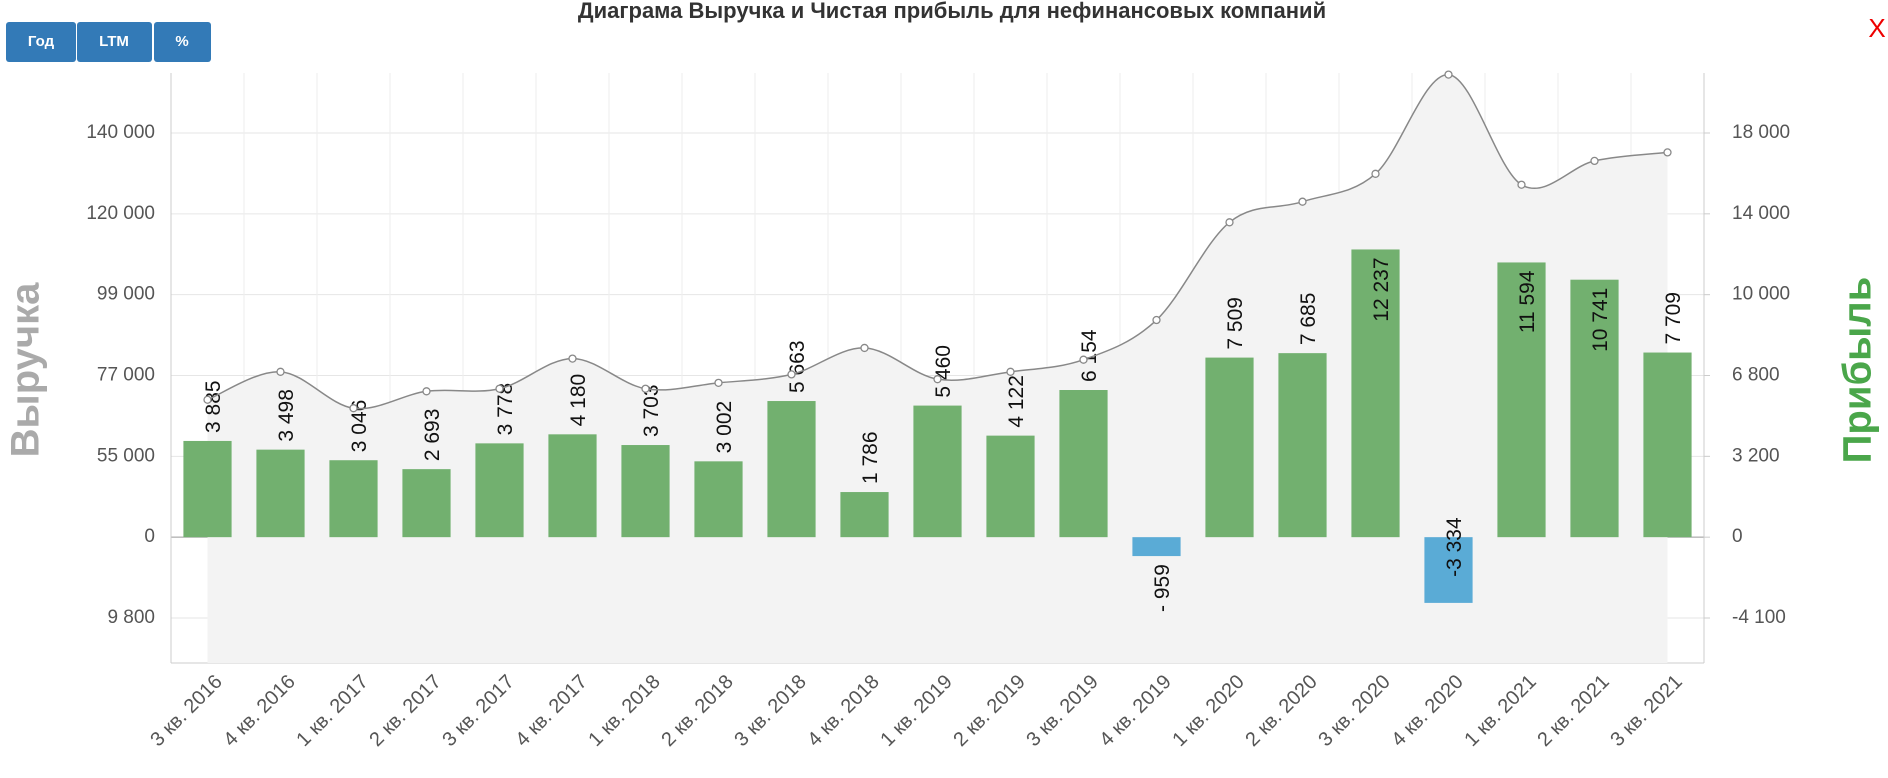  I want to click on y-tick-label: 77 000, so click(126, 375).